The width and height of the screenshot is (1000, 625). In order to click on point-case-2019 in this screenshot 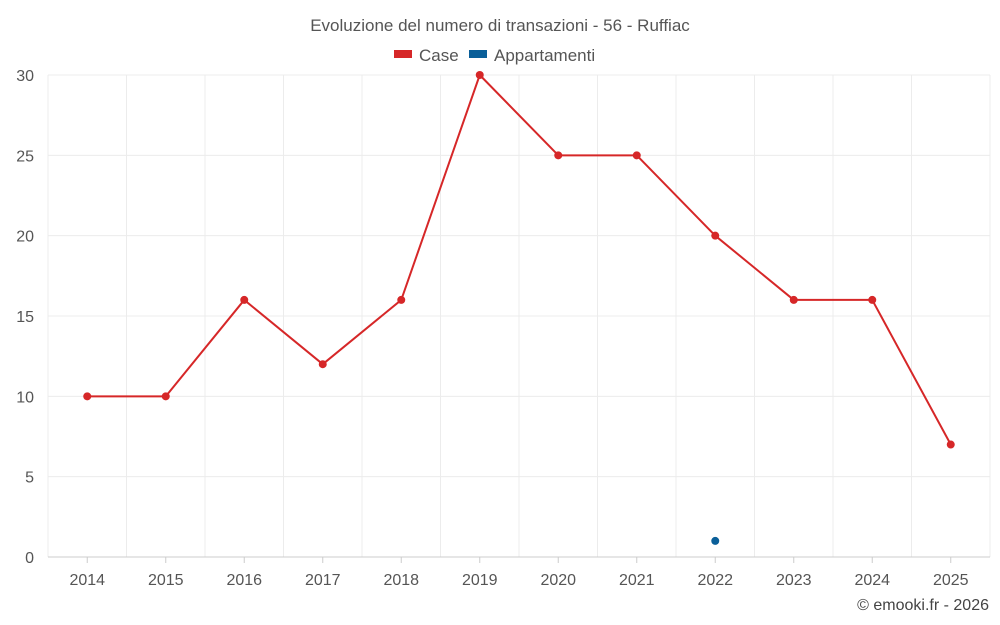, I will do `click(479, 75)`.